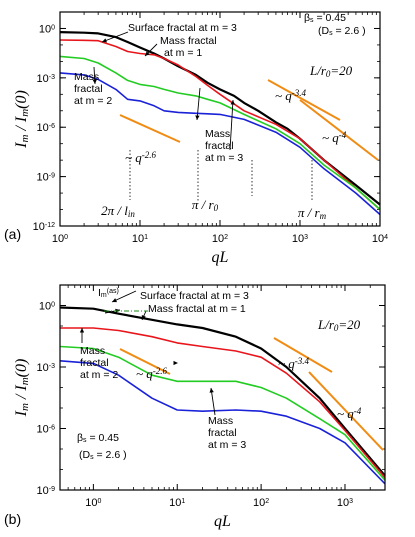 This screenshot has width=415, height=537. I want to click on annotation-text: Mass fractal, so click(188, 41).